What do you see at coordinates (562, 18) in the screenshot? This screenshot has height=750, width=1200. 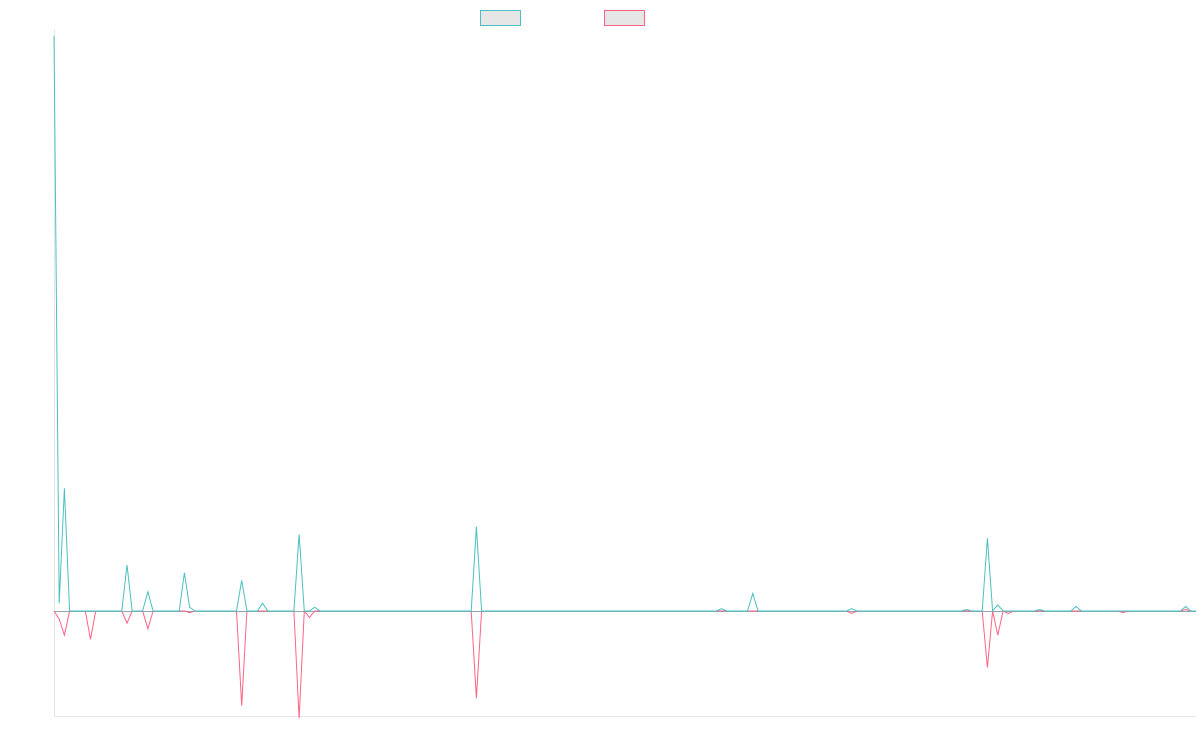 I see `legend` at bounding box center [562, 18].